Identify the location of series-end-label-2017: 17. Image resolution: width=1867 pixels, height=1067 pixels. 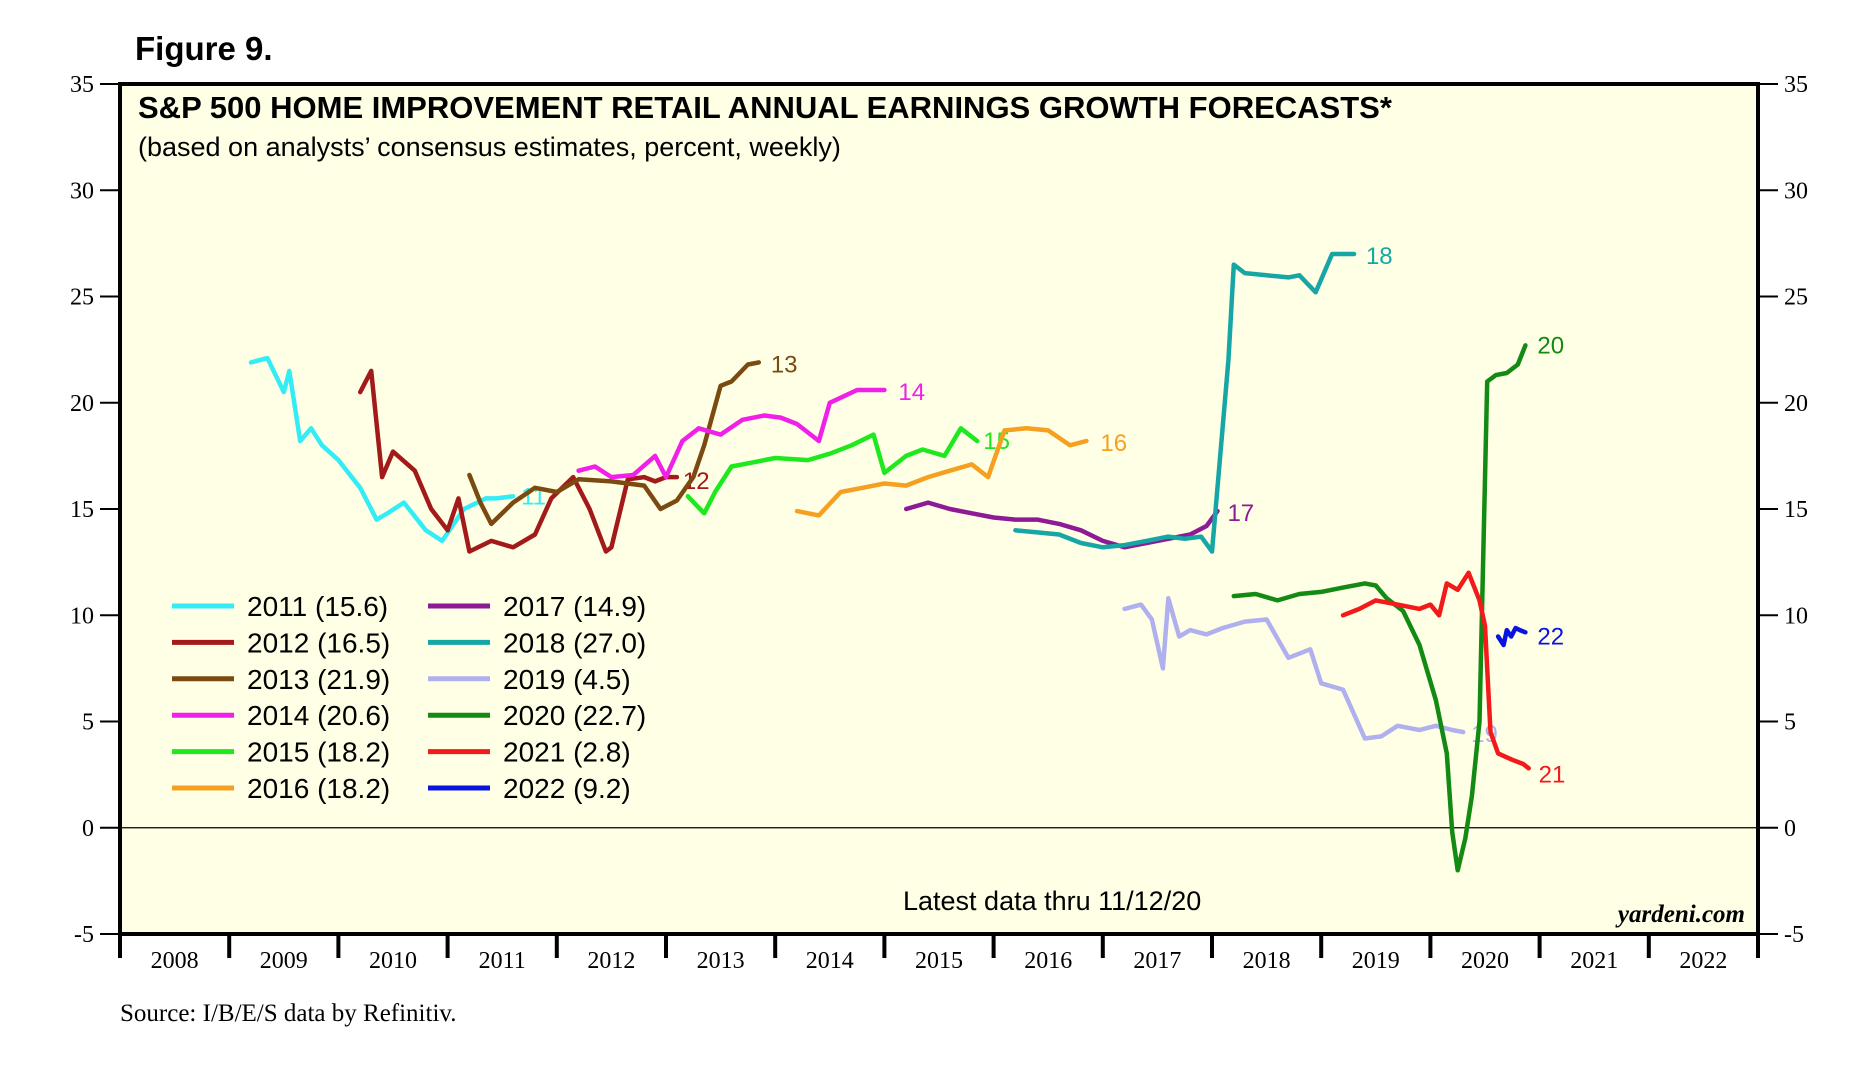
(1240, 513).